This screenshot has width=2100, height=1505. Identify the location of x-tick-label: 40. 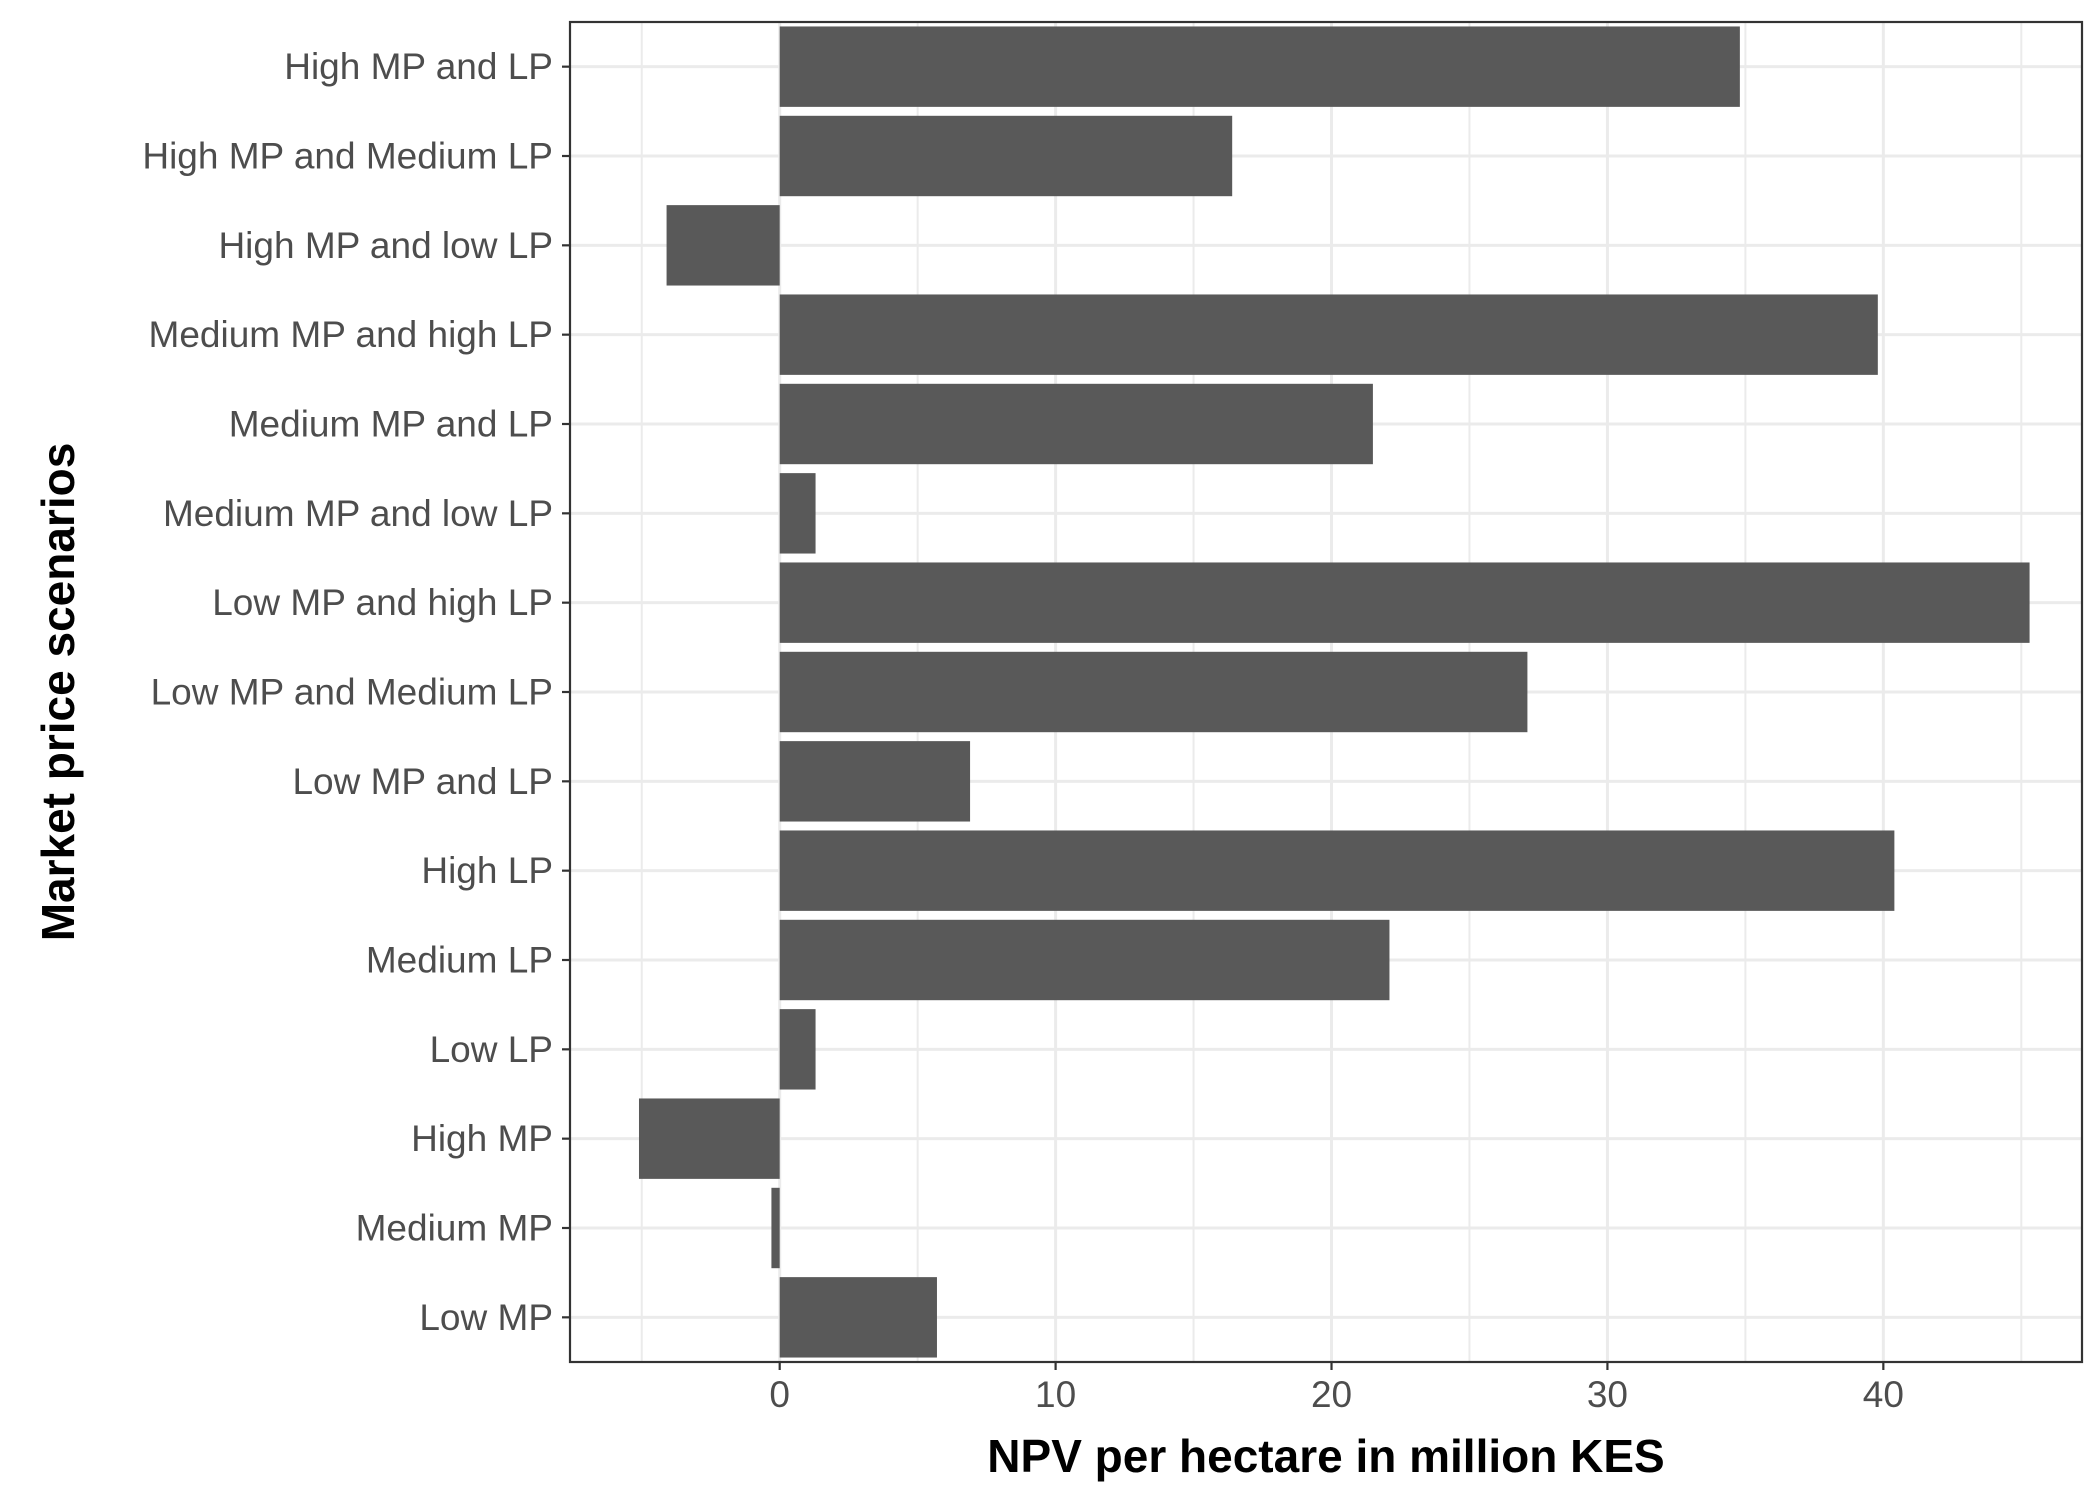
(1883, 1394).